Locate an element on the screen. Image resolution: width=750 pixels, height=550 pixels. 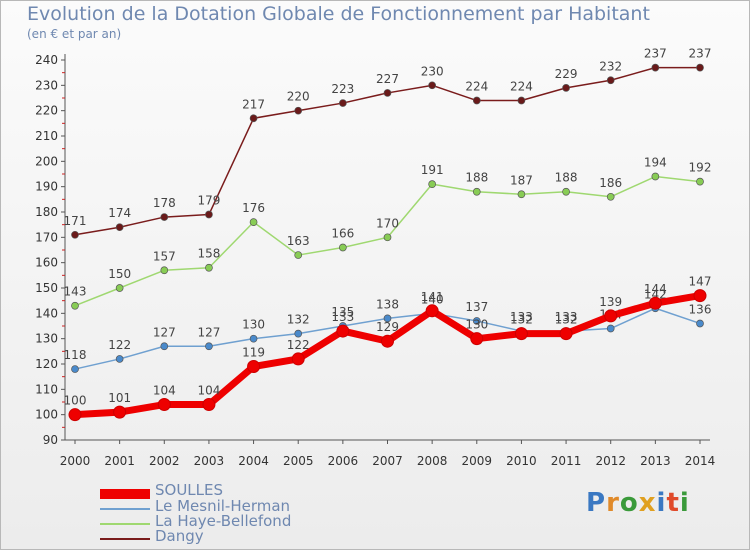
data-label: 187 is located at coordinates (521, 180).